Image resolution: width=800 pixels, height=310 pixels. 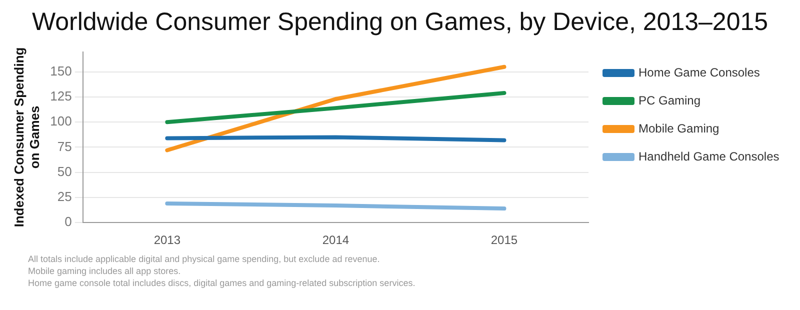 What do you see at coordinates (167, 240) in the screenshot?
I see `x-tick-label: 2013` at bounding box center [167, 240].